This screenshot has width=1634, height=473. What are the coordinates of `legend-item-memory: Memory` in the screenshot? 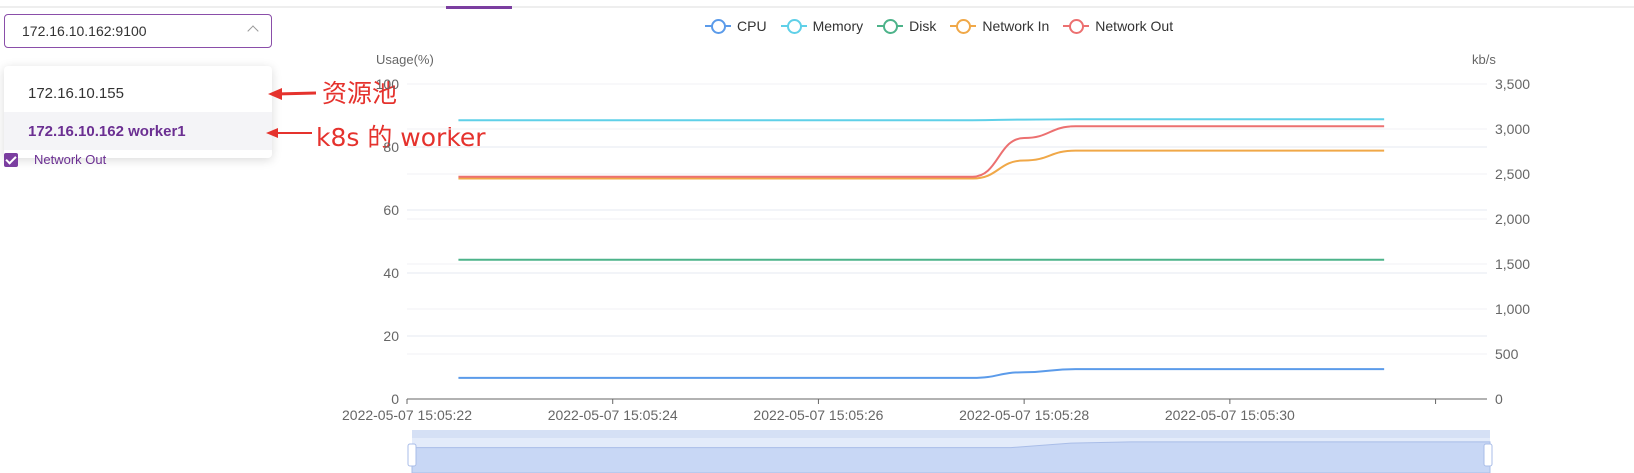 It's located at (822, 26).